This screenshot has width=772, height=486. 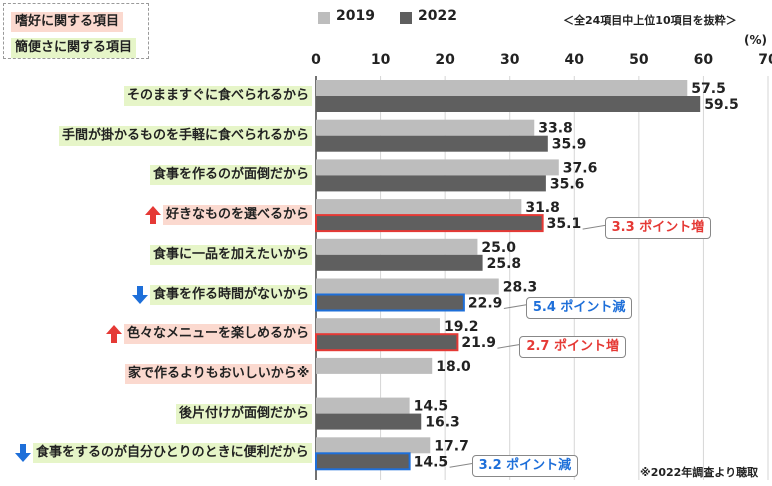 I want to click on x-tick-label-50: 50, so click(x=639, y=60).